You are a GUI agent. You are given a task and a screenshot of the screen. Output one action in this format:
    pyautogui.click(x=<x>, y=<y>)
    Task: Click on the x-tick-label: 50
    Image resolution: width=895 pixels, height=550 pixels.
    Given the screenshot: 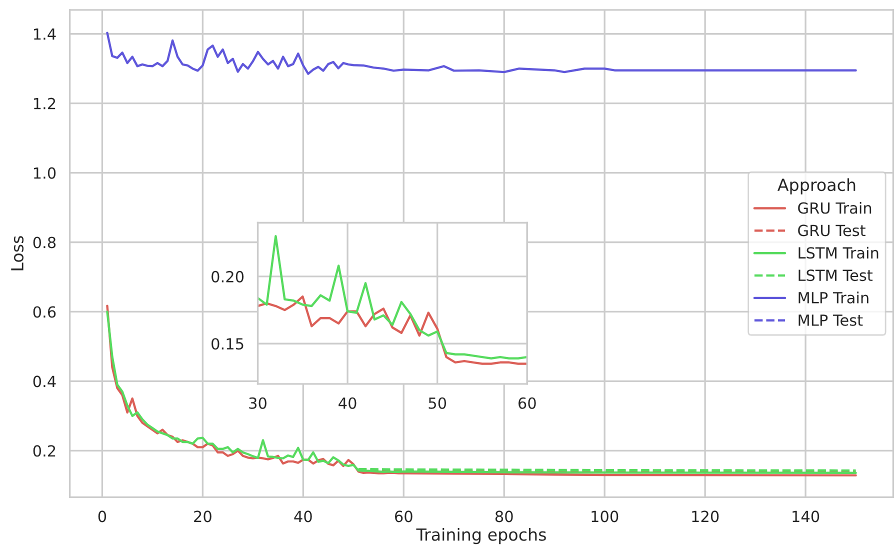 What is the action you would take?
    pyautogui.click(x=437, y=403)
    